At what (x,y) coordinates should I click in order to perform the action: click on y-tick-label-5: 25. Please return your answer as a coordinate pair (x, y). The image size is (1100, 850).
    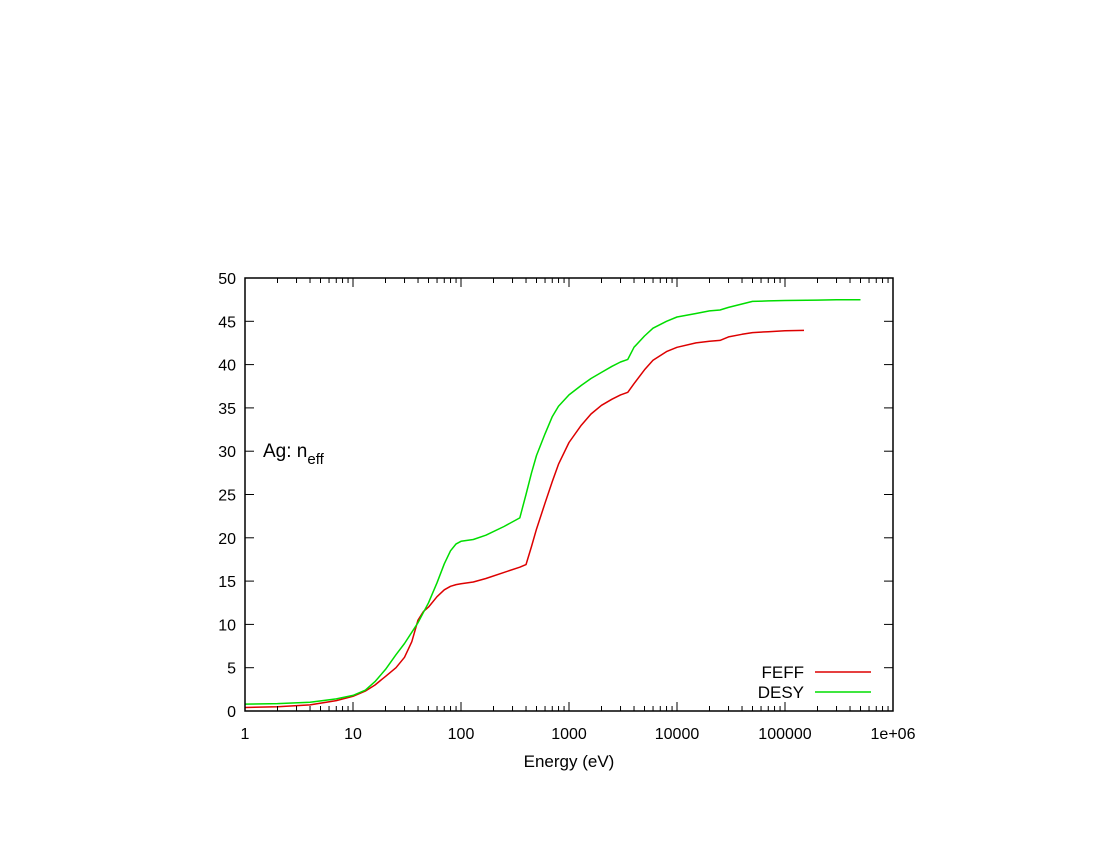
    Looking at the image, I should click on (227, 496).